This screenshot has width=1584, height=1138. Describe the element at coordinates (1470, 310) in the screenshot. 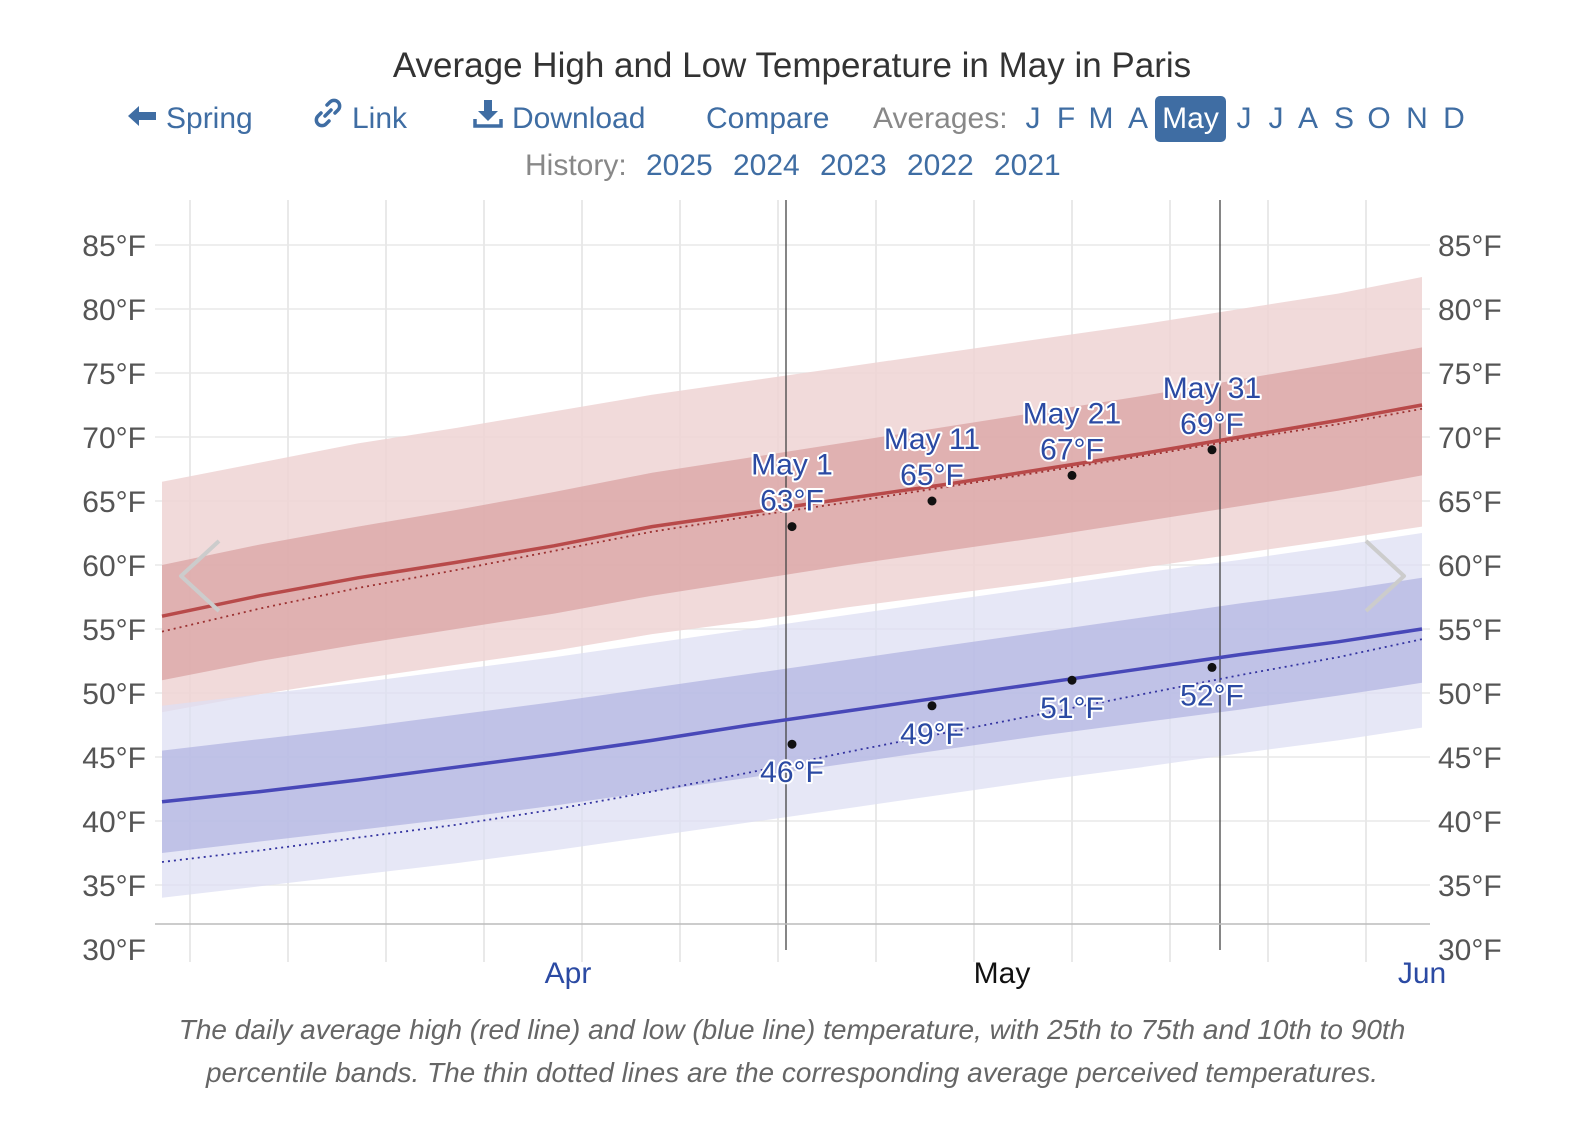

I see `y-tick-label-right: 80°F` at that location.